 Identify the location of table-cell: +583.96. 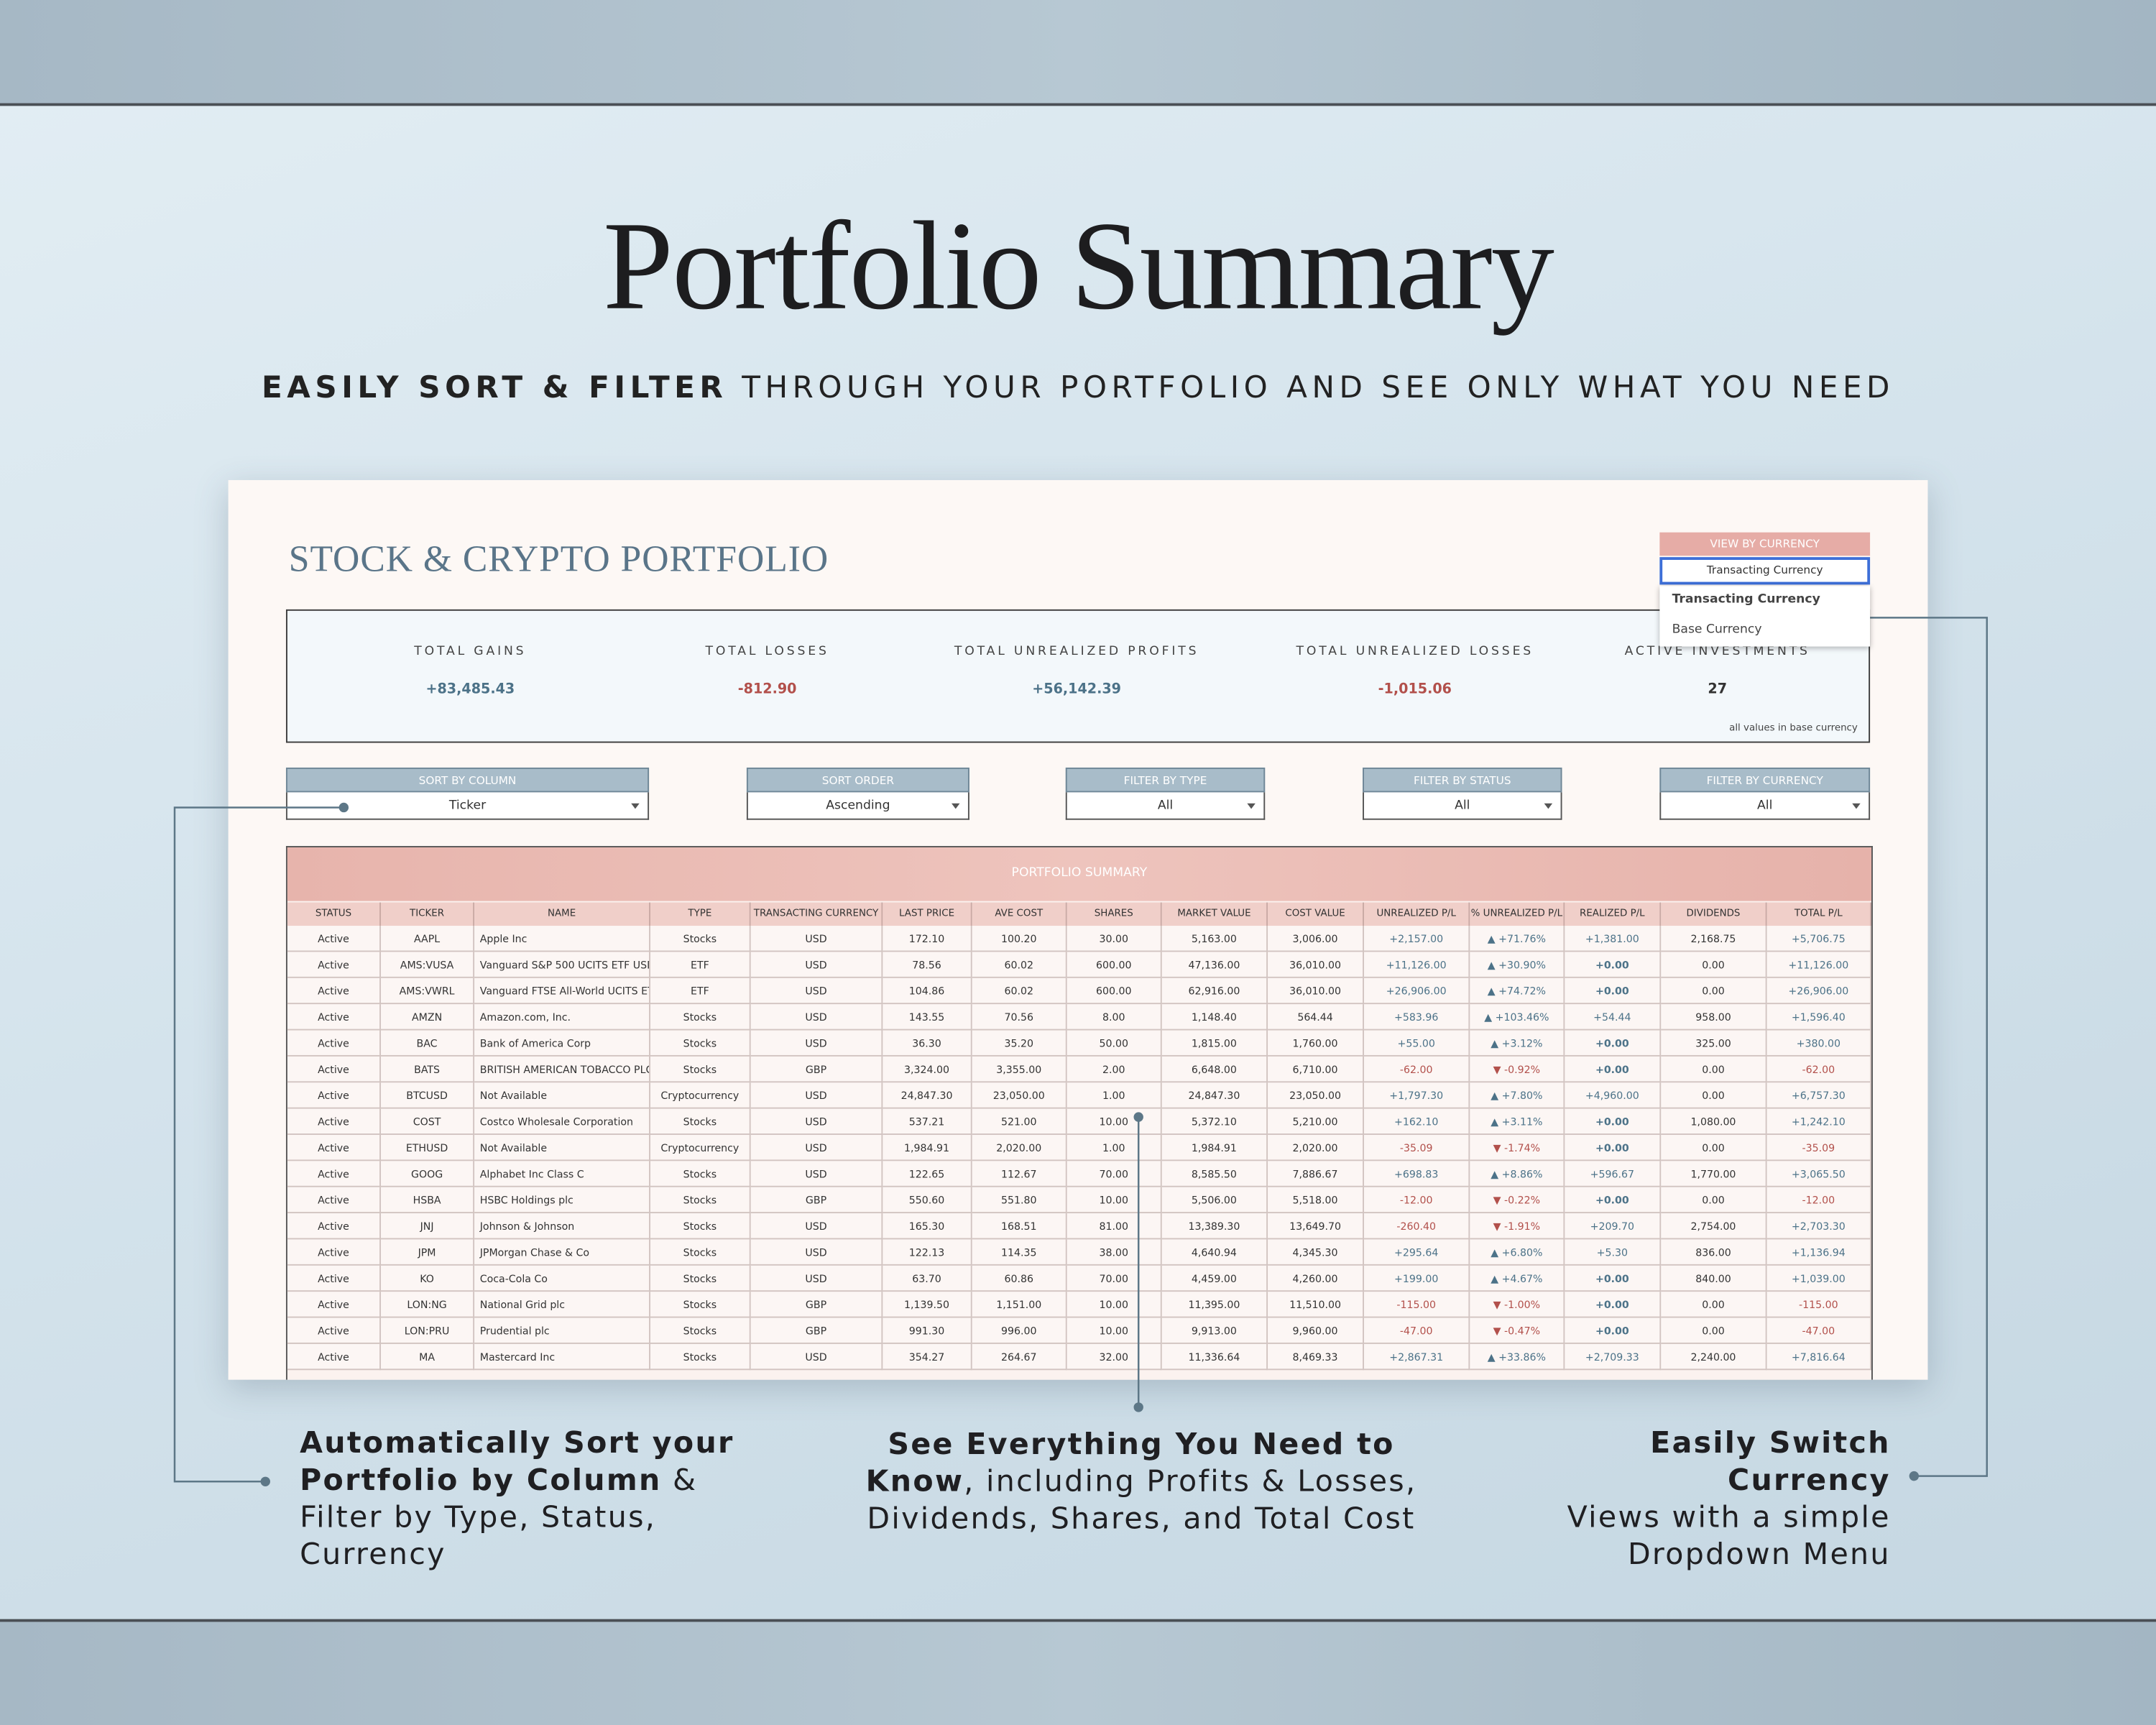
(1416, 1017).